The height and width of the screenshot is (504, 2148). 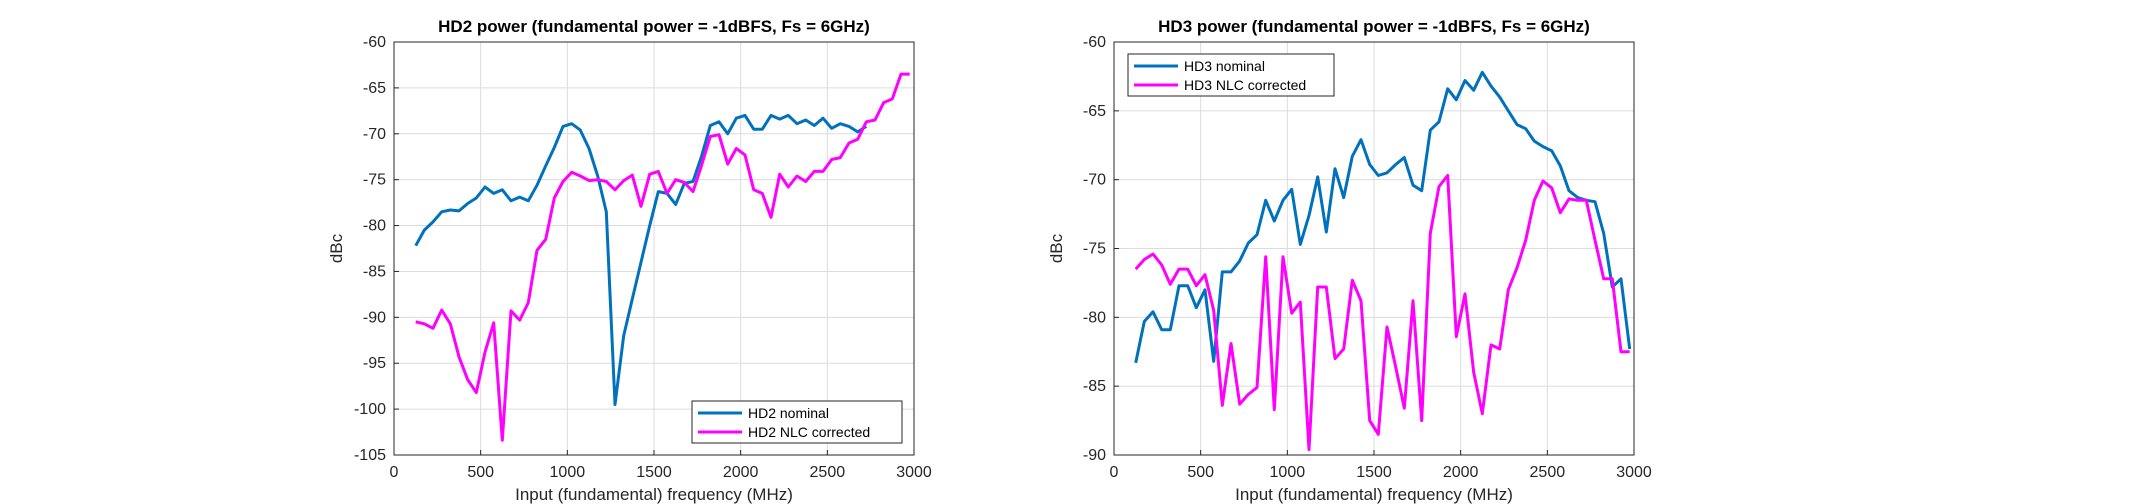 I want to click on series-line-nlc-corrected, so click(x=1382, y=312).